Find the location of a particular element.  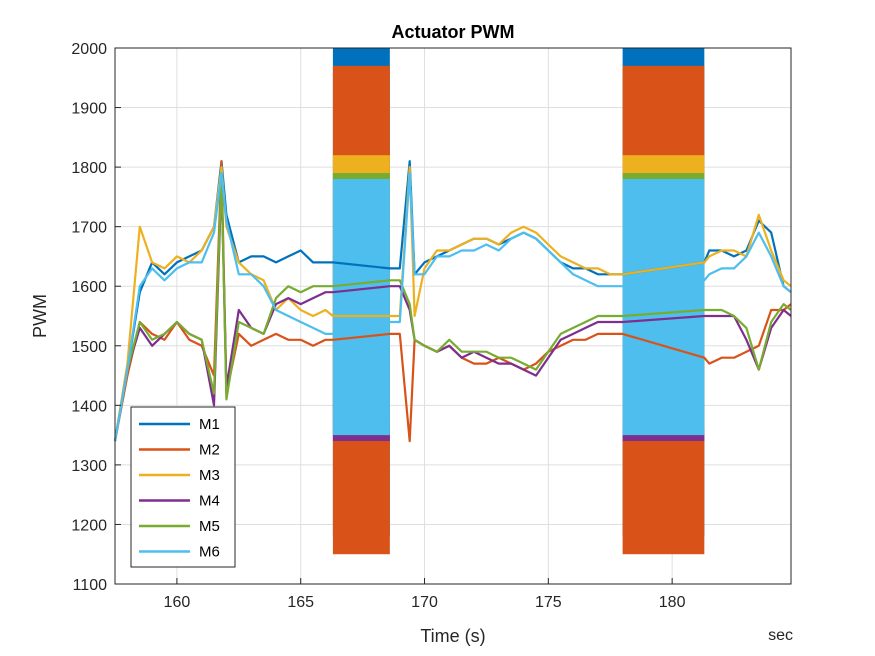

legend: M1 M2 M3 M4 M5 M6 is located at coordinates (183, 487).